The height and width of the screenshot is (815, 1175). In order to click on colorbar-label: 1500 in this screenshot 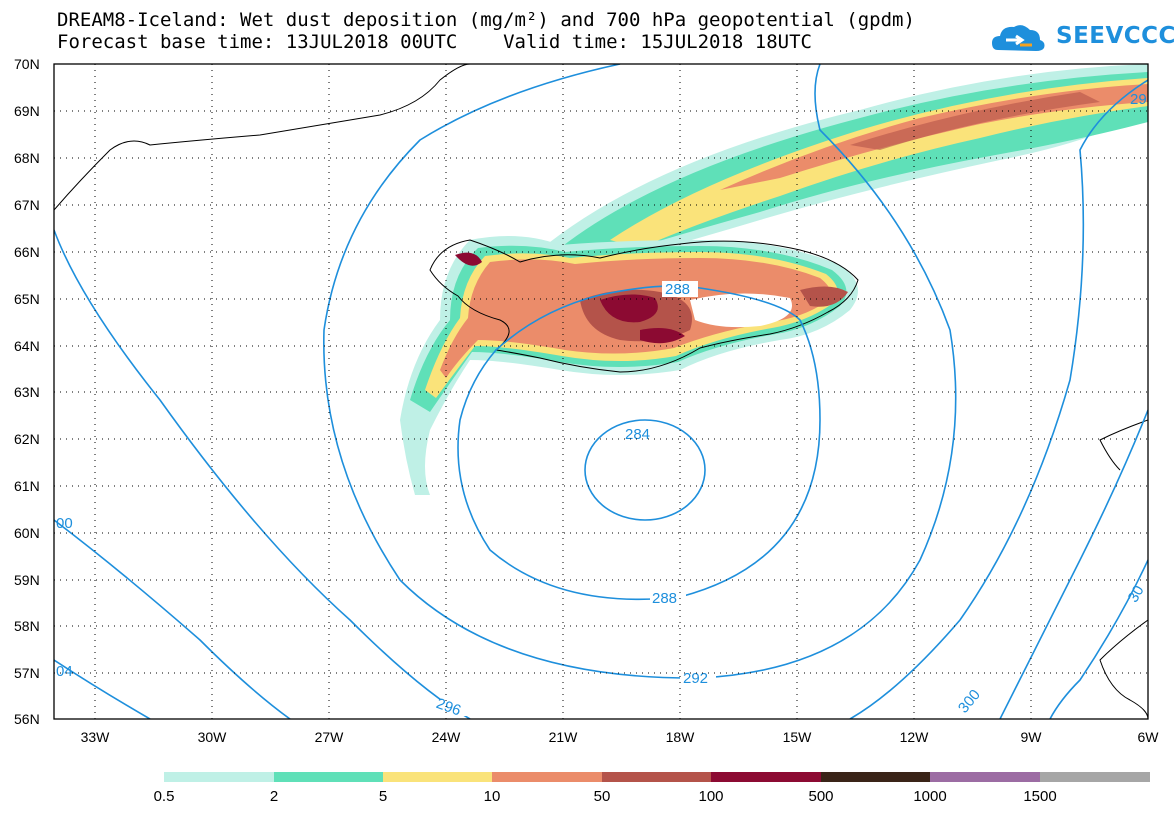, I will do `click(1040, 796)`.